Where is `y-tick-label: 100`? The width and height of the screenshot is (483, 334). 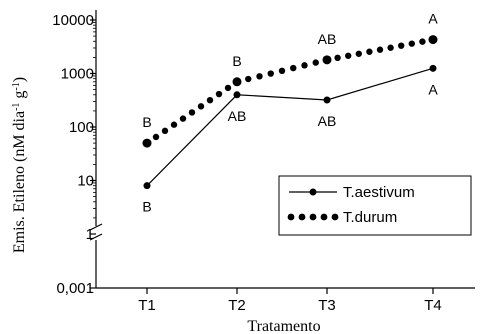 y-tick-label: 100 is located at coordinates (81, 127).